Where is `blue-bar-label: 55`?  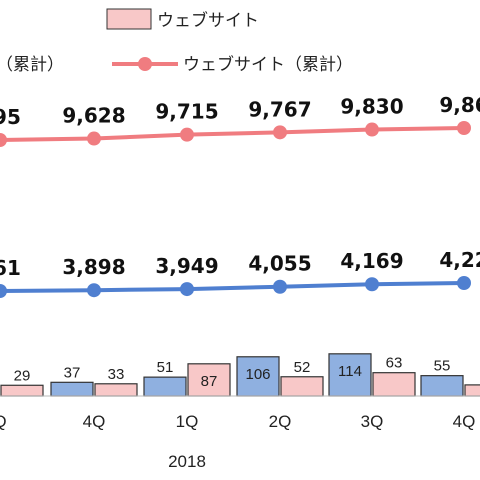
blue-bar-label: 55 is located at coordinates (442, 366).